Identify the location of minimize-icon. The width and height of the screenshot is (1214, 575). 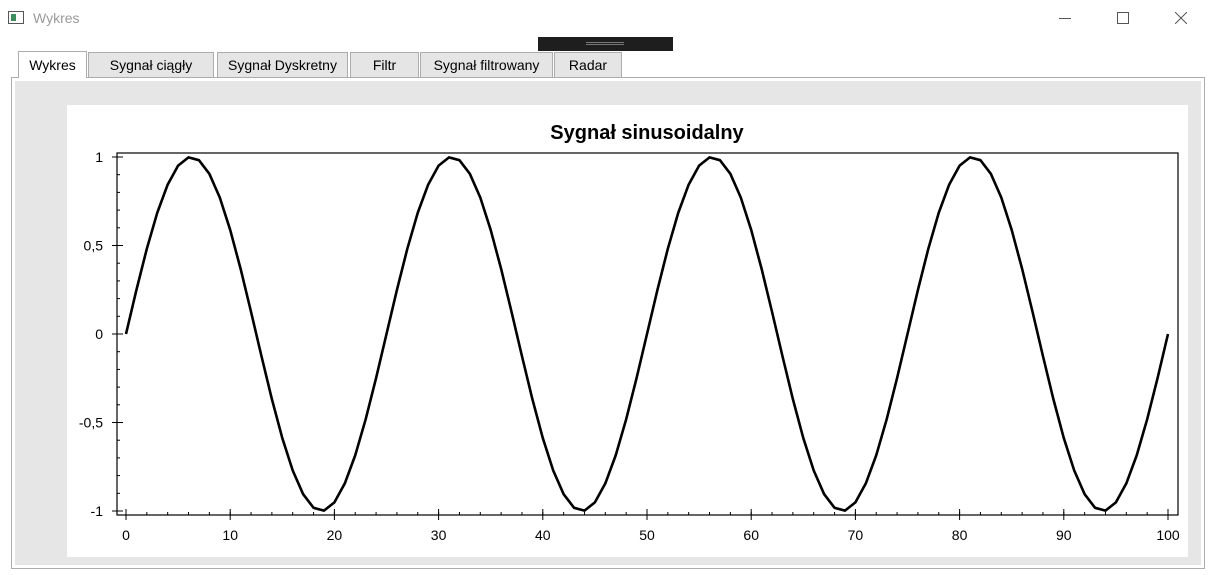
(1065, 18).